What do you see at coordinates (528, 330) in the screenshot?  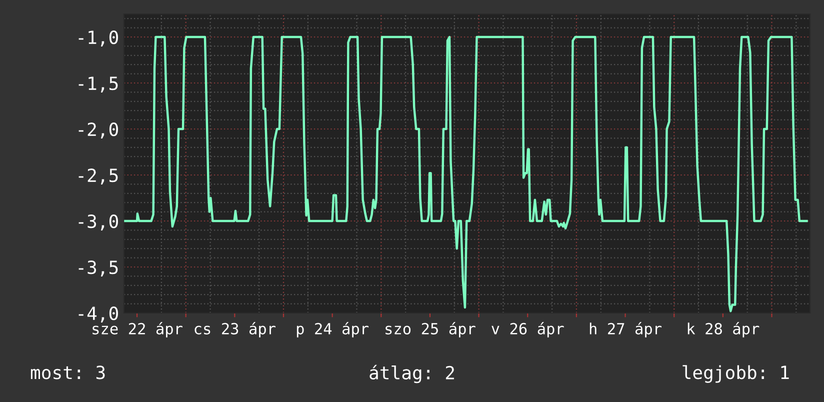 I see `x-tick-label: v 26 ápr` at bounding box center [528, 330].